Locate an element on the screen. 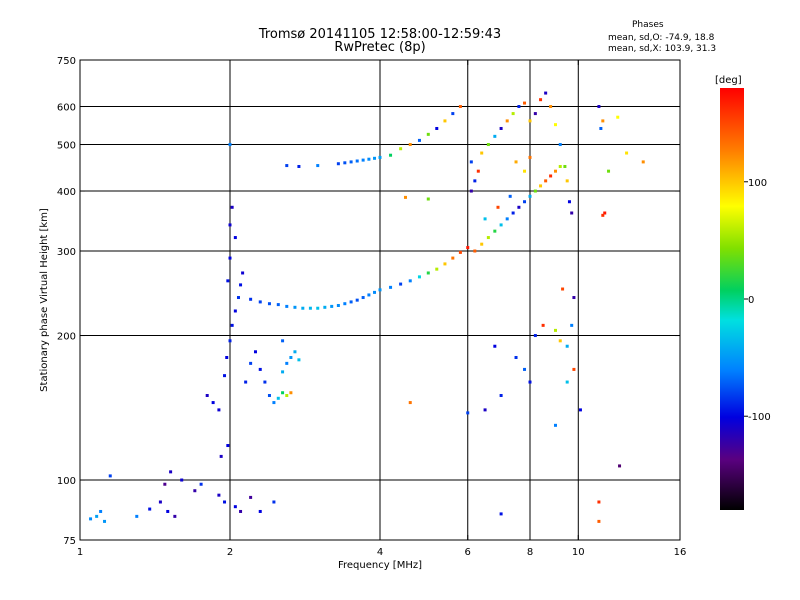 The width and height of the screenshot is (800, 600). x-axis-label: Frequency [MHz] is located at coordinates (380, 565).